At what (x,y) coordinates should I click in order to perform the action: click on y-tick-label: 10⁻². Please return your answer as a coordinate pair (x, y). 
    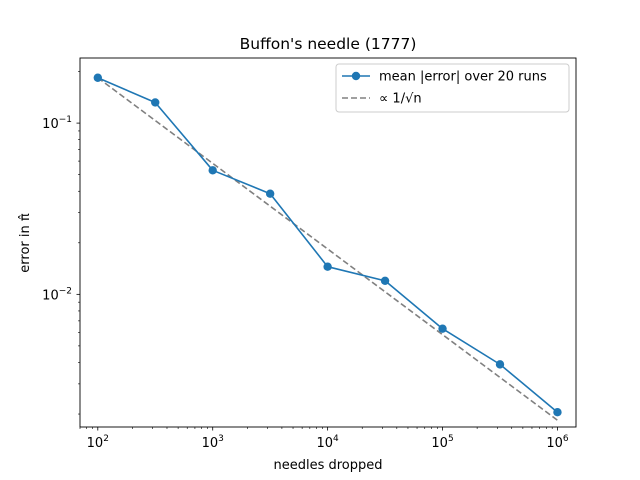
    Looking at the image, I should click on (57, 294).